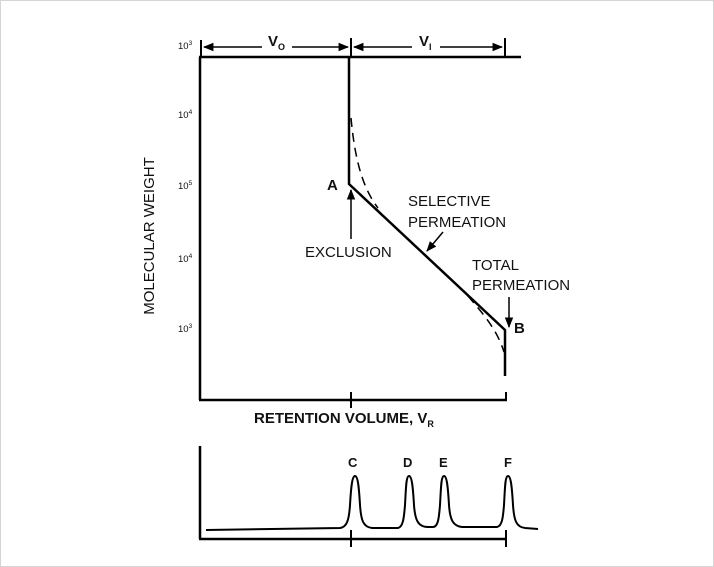  Describe the element at coordinates (276, 42) in the screenshot. I see `vo-label: VO` at that location.